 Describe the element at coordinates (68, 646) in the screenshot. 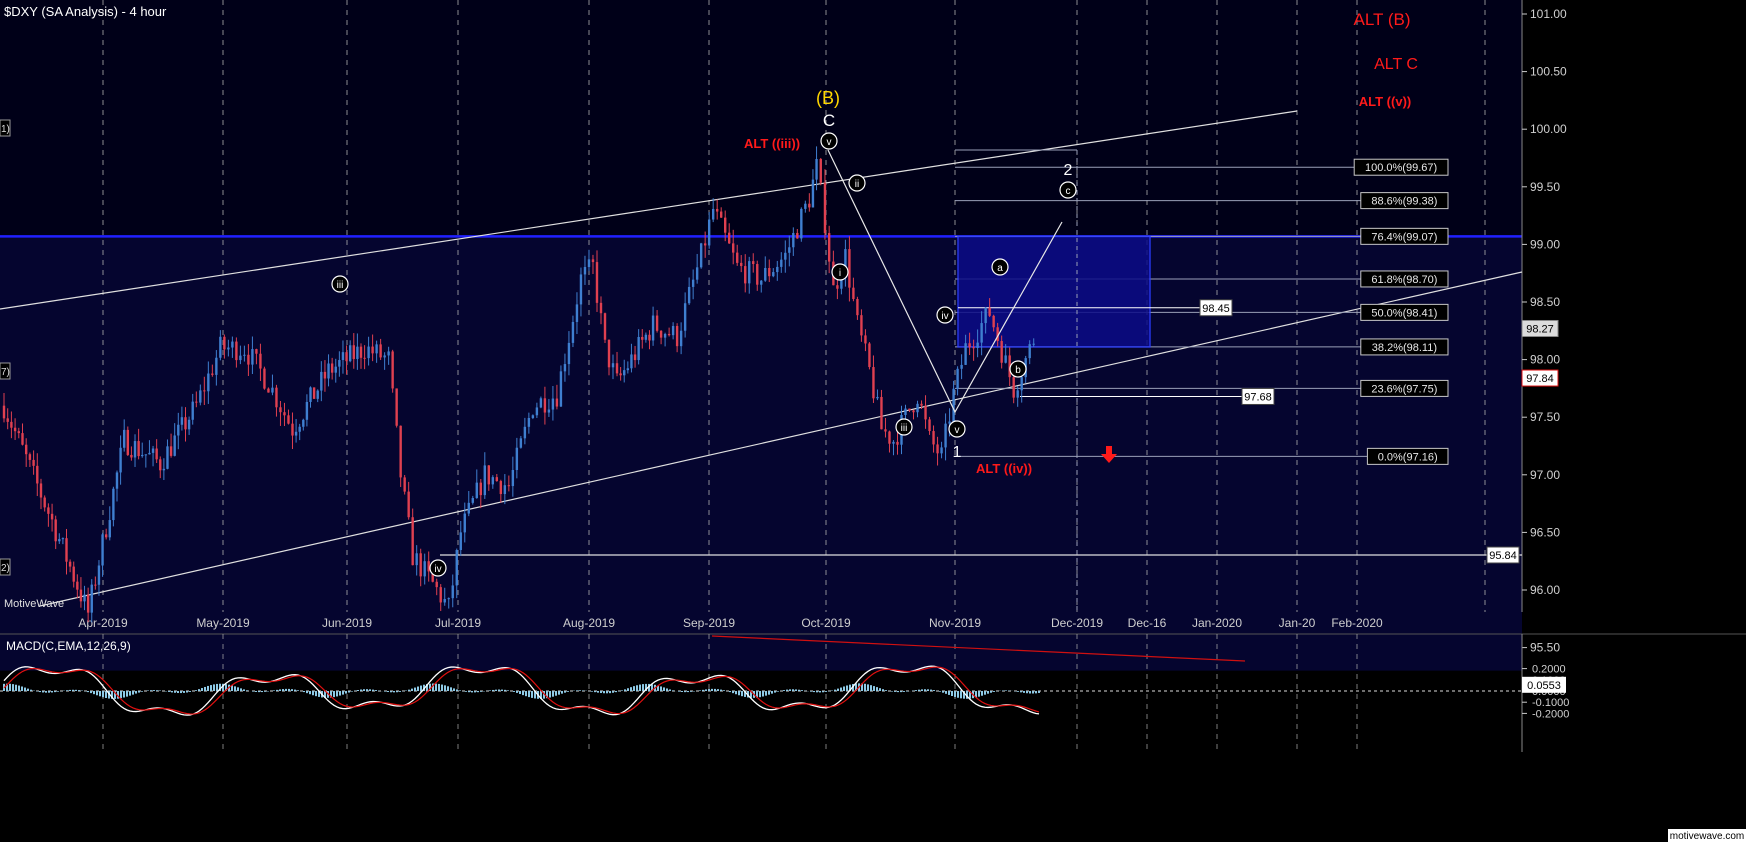

I see `macd-title: MACD(C,EMA,12,26,9)` at that location.